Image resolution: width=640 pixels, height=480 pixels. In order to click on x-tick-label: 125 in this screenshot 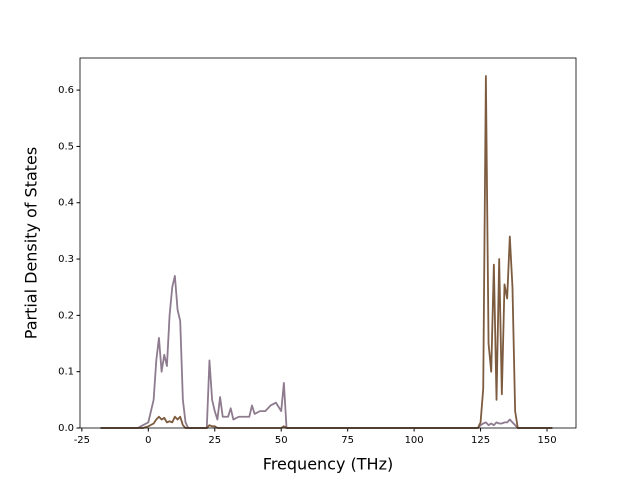, I will do `click(480, 440)`.